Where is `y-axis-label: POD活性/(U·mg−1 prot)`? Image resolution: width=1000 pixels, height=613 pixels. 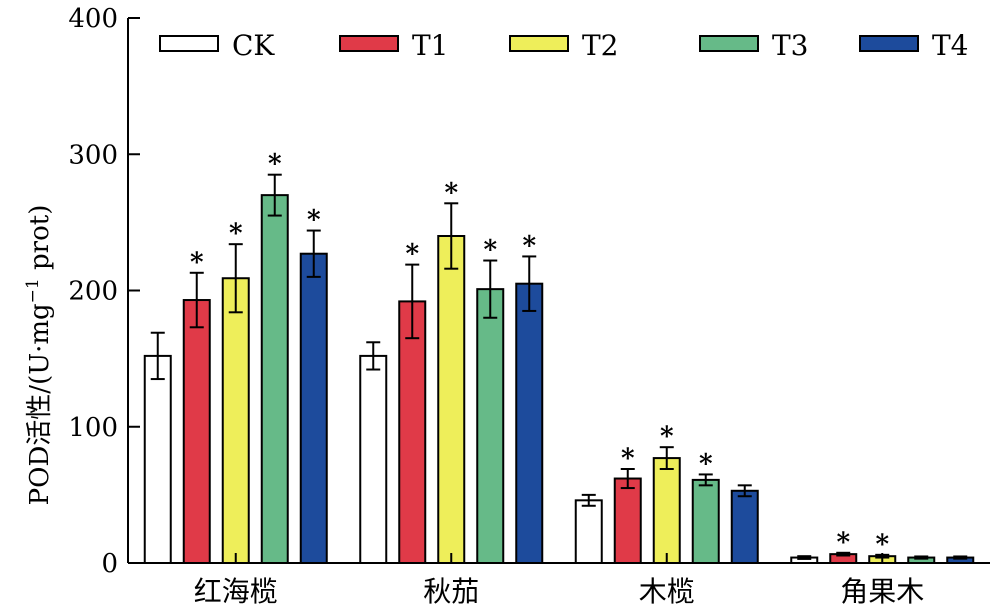 y-axis-label: POD活性/(U·mg−1 prot) is located at coordinates (39, 355).